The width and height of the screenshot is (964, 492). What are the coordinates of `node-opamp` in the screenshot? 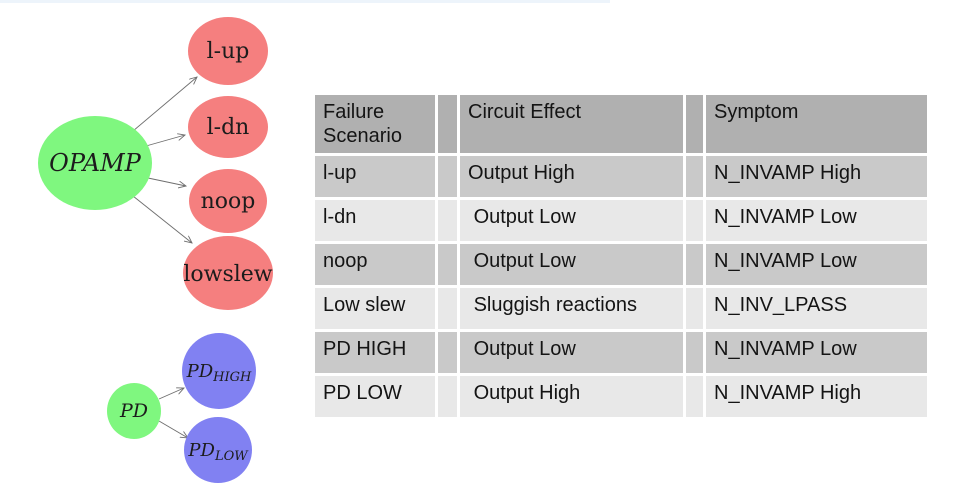 It's located at (95, 163).